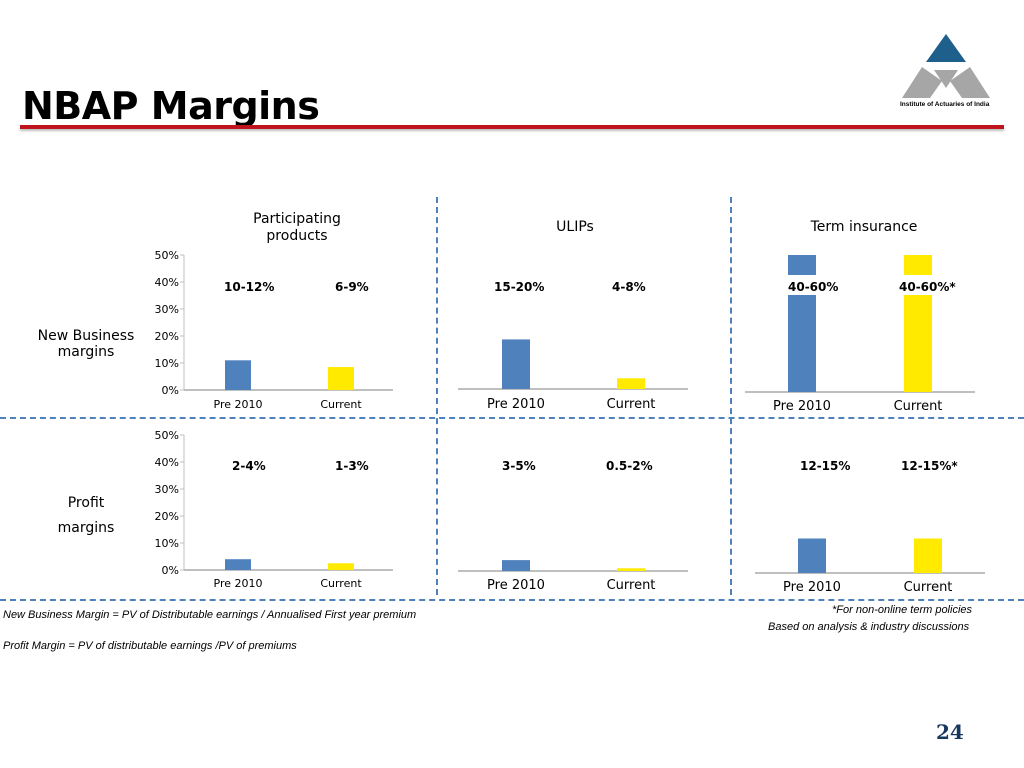 This screenshot has width=1024, height=768. I want to click on column-header-participating: Participating products, so click(297, 228).